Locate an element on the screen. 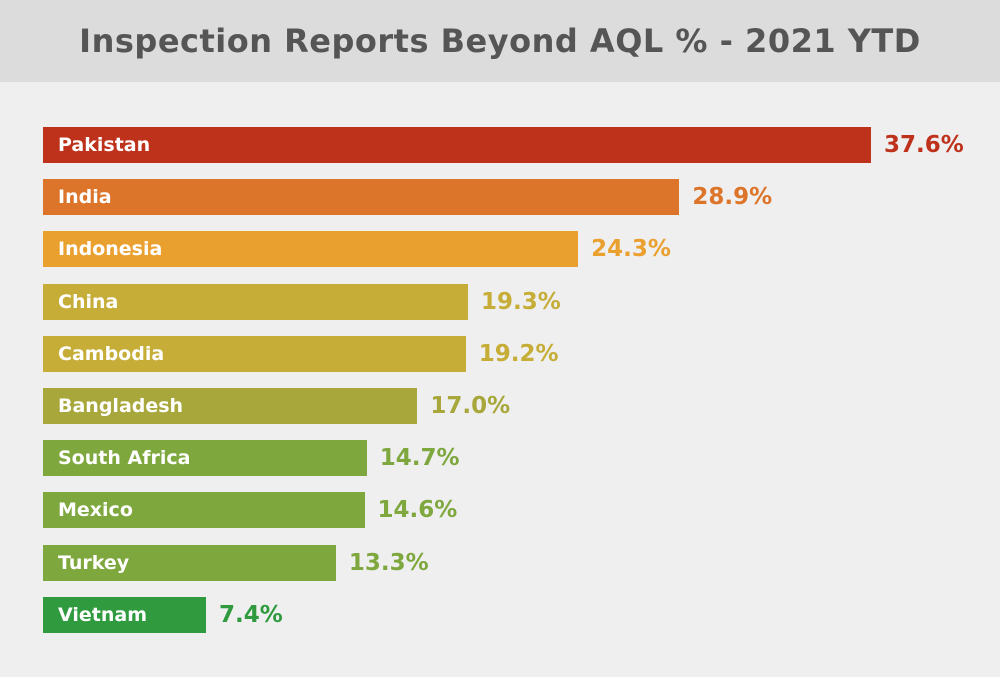 This screenshot has height=677, width=1000. bar-value-label: 28.9% is located at coordinates (732, 197).